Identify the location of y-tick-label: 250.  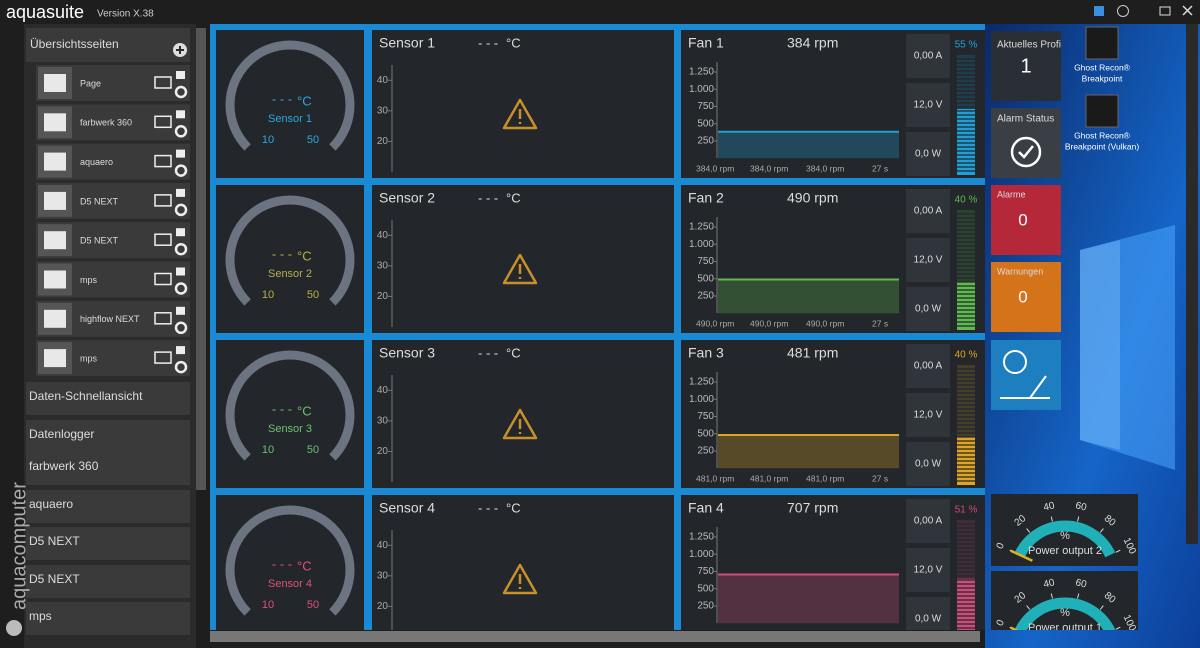
(705, 141).